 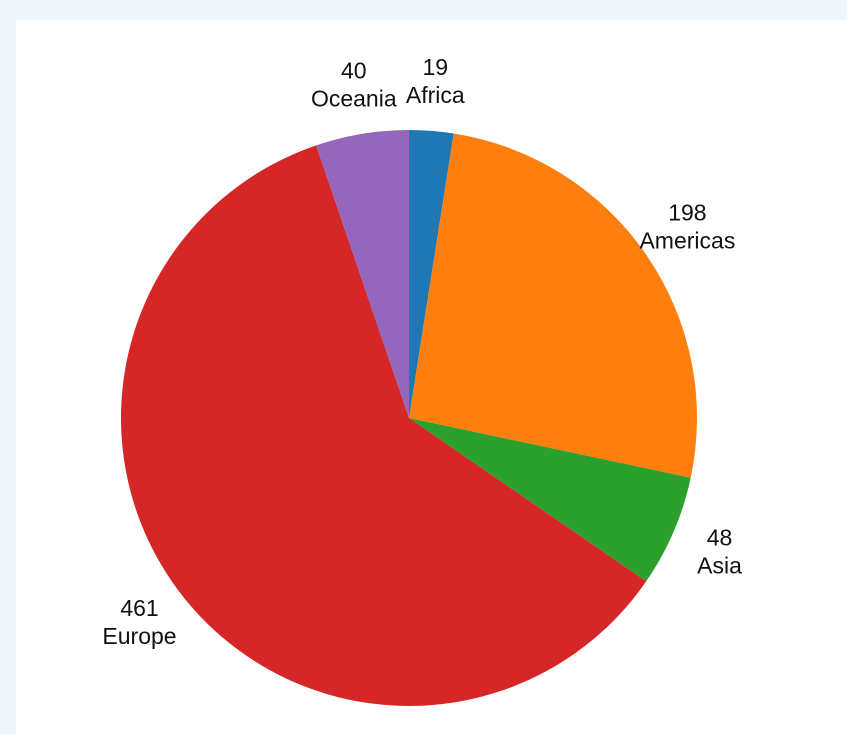 What do you see at coordinates (687, 212) in the screenshot?
I see `slice-value-americas: 198` at bounding box center [687, 212].